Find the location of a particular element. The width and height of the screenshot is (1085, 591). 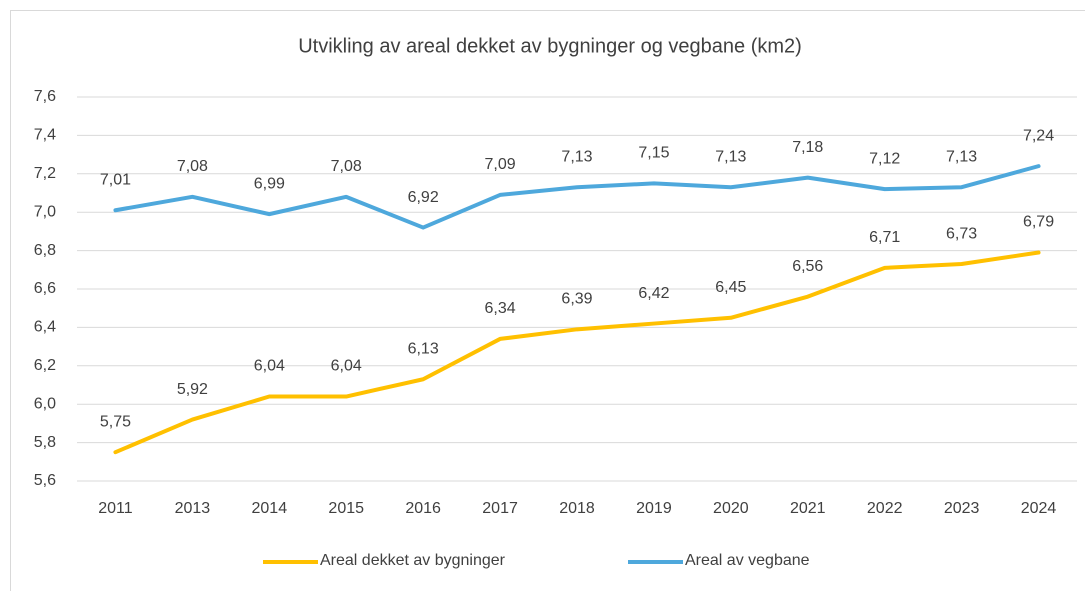

y-tick-label: 7,2 is located at coordinates (45, 173).